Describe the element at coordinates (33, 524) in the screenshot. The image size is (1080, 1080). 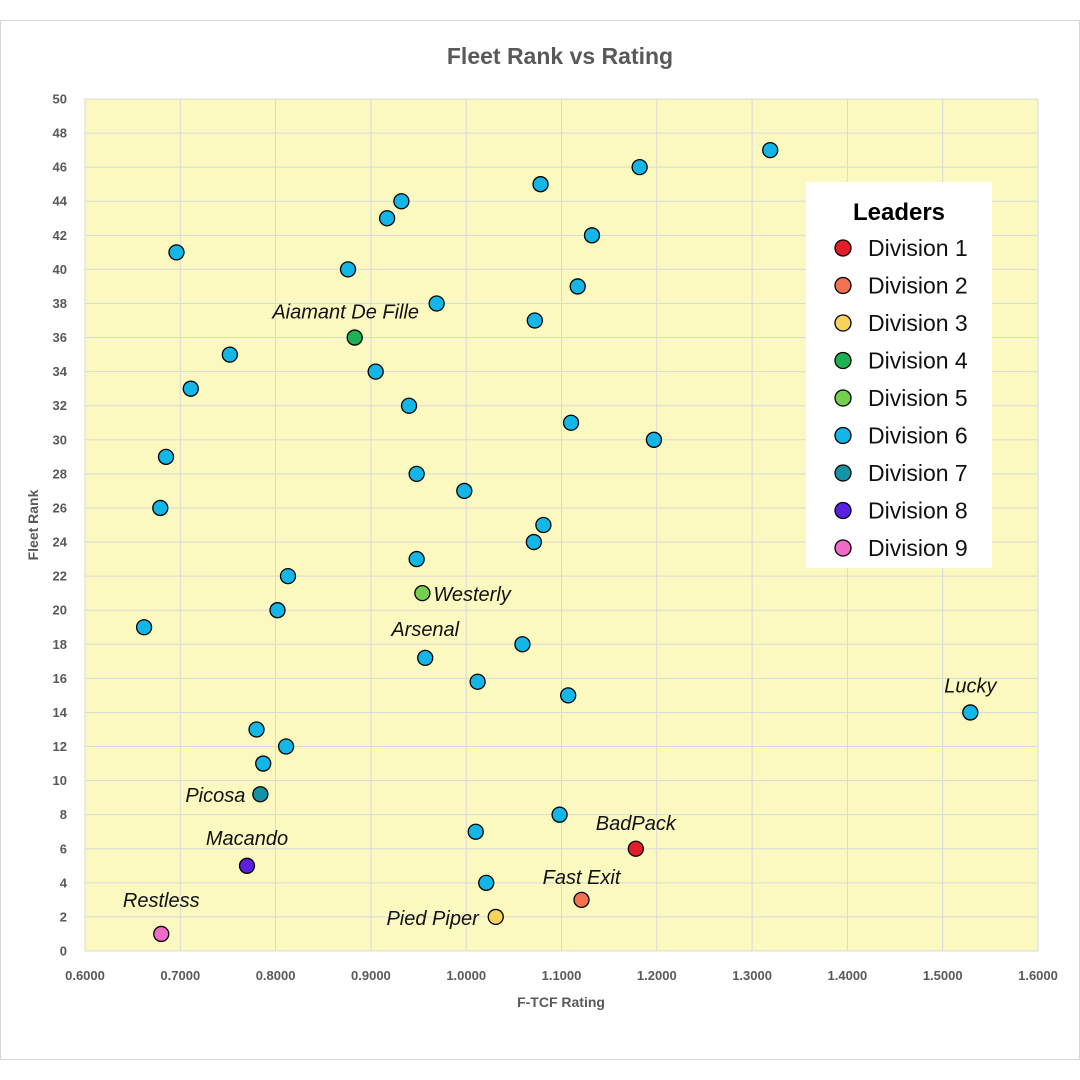
I see `y-axis-title: Fleet Rank` at that location.